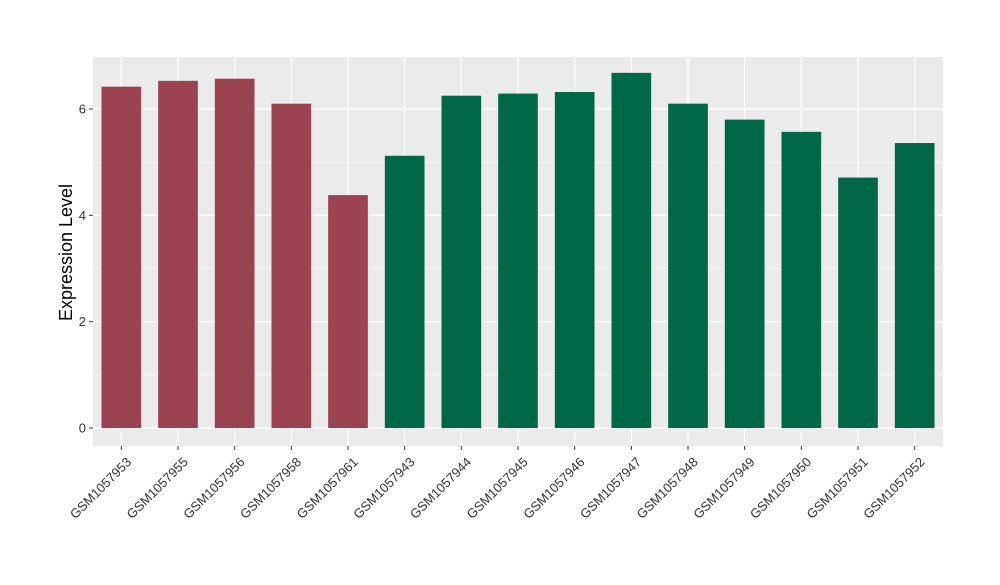 The height and width of the screenshot is (585, 1000). Describe the element at coordinates (82, 321) in the screenshot. I see `y-tick-label: 2` at that location.